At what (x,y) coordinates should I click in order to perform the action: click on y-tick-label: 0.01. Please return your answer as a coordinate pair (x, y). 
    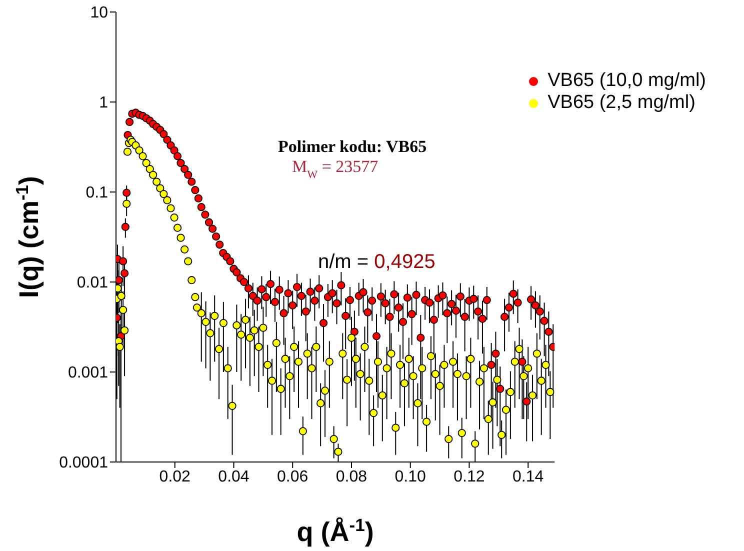
    Looking at the image, I should click on (92, 283).